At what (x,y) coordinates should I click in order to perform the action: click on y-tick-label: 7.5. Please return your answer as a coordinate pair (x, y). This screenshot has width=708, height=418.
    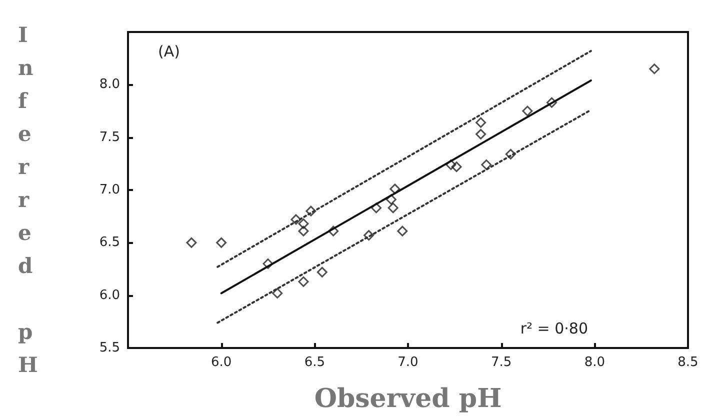
    Looking at the image, I should click on (109, 137).